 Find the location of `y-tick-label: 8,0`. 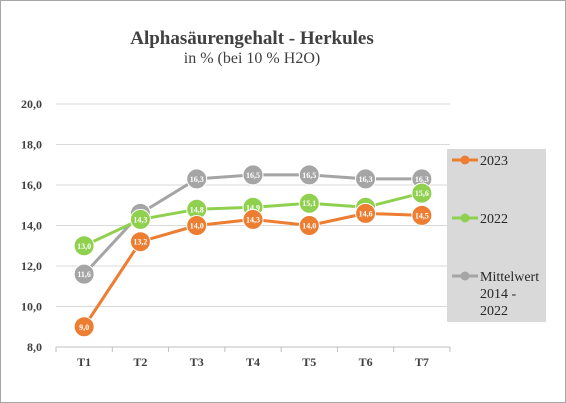

y-tick-label: 8,0 is located at coordinates (34, 347).